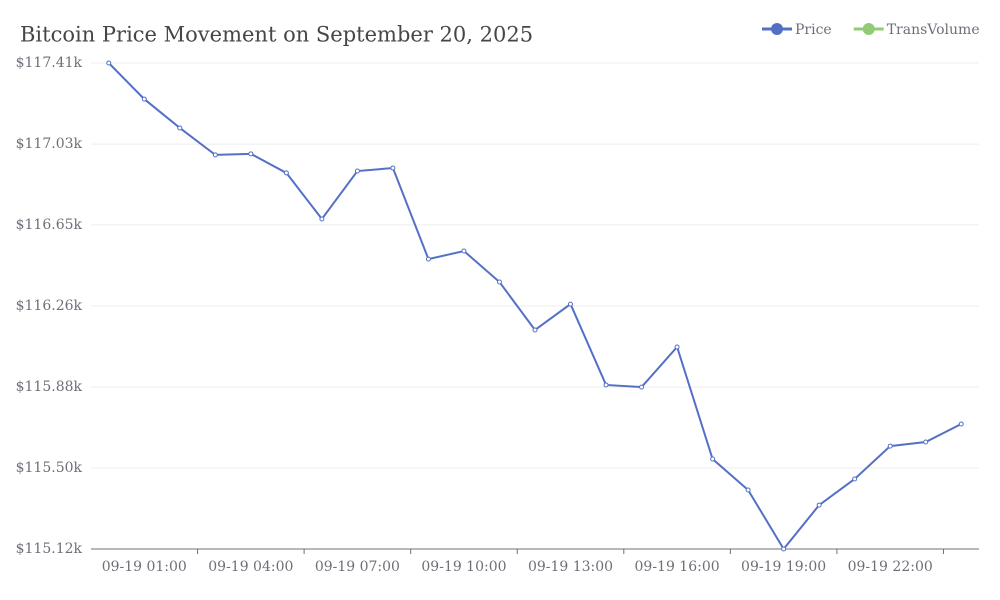 The height and width of the screenshot is (600, 1000). I want to click on y-tick-label: $117.41k, so click(49, 63).